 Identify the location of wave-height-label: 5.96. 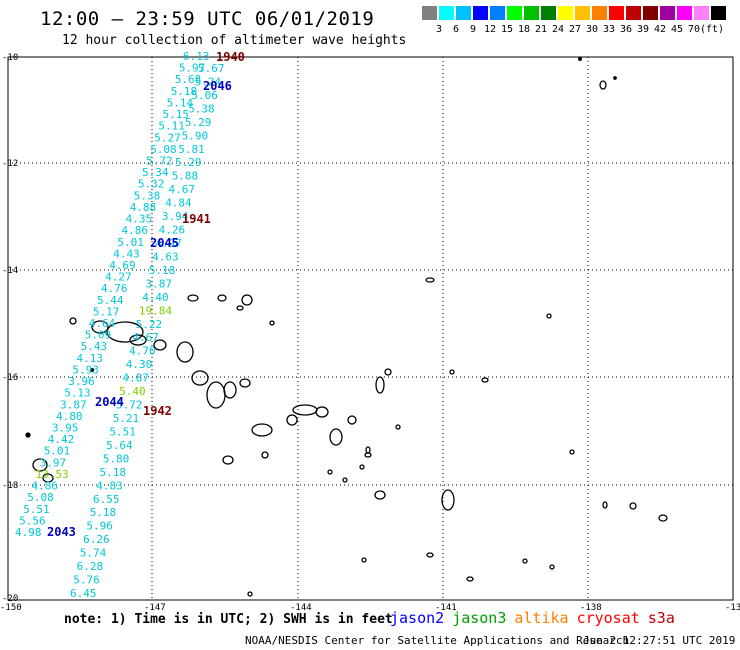
(99, 526).